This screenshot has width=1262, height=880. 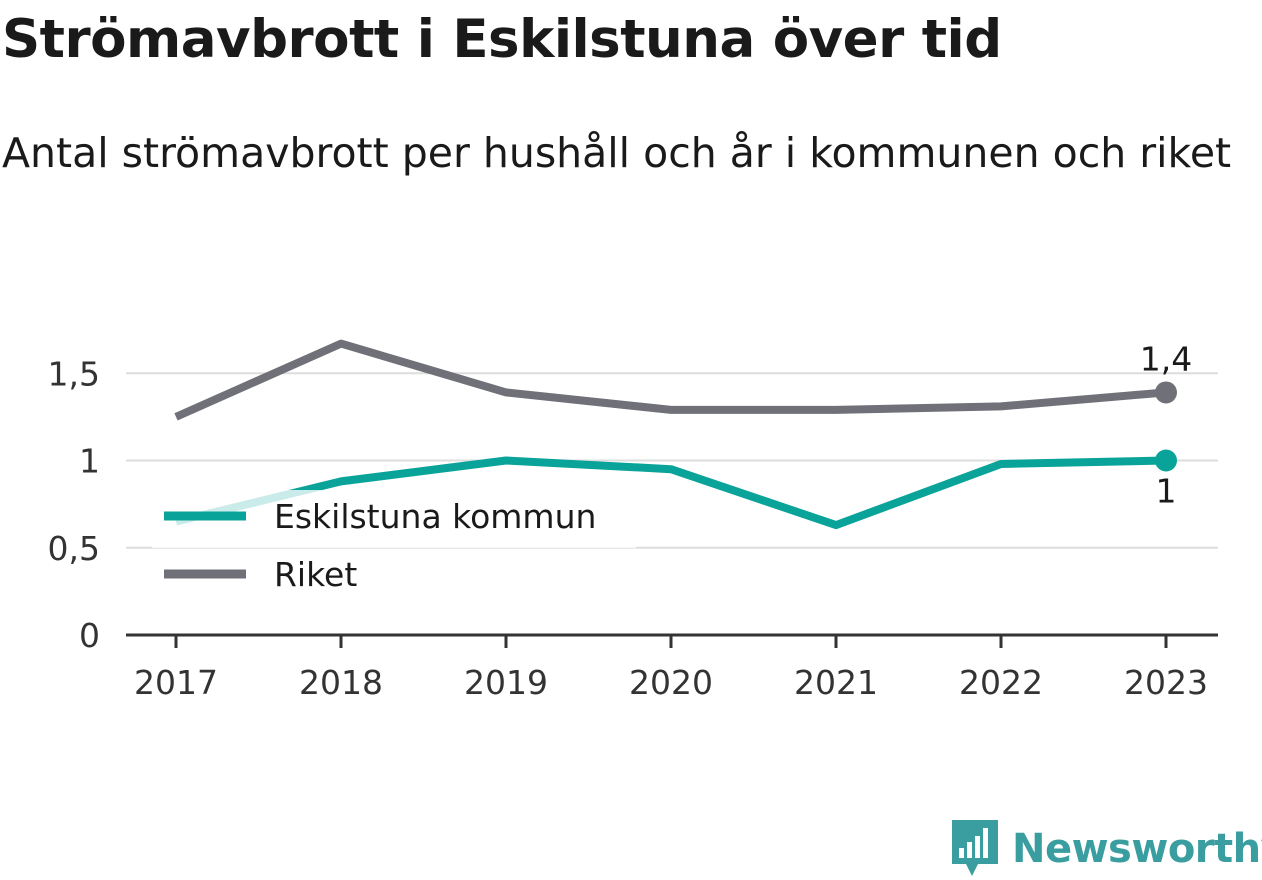 I want to click on x-tick-label: 2022, so click(x=1001, y=682).